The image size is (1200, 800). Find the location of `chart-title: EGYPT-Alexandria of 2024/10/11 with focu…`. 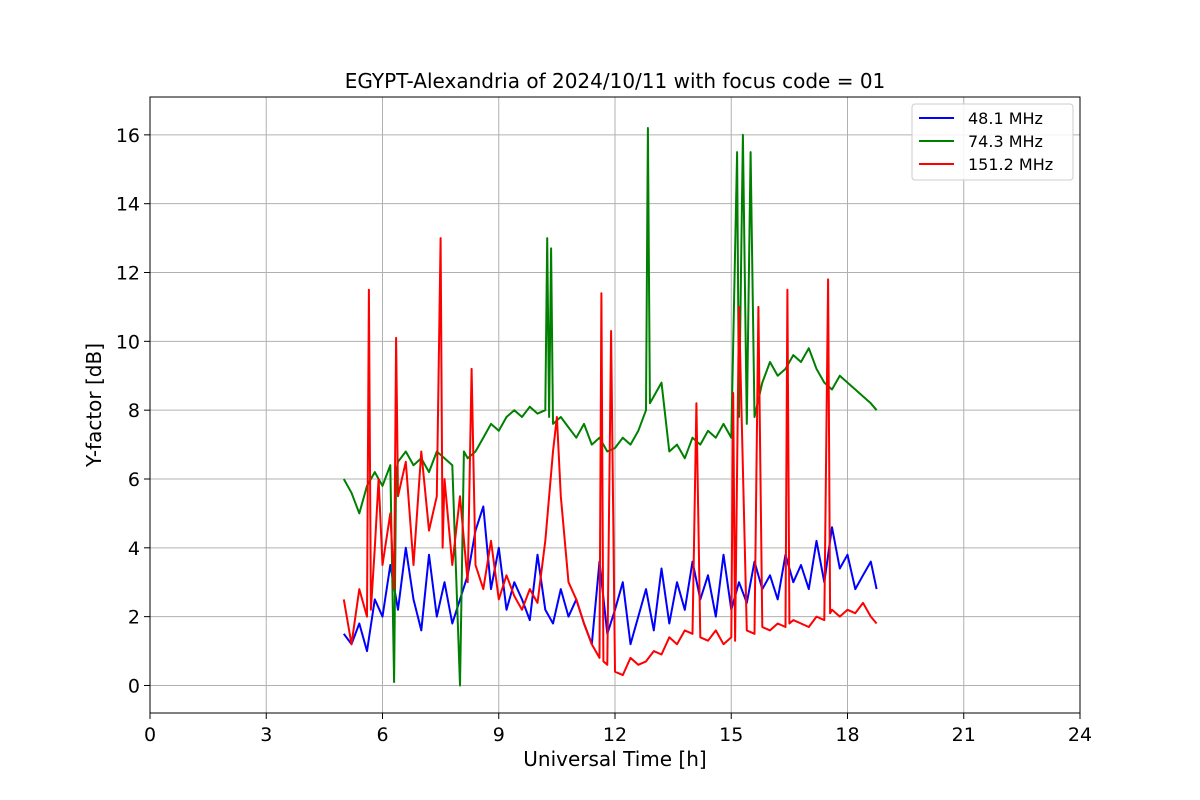

chart-title: EGYPT-Alexandria of 2024/10/11 with focu… is located at coordinates (615, 81).